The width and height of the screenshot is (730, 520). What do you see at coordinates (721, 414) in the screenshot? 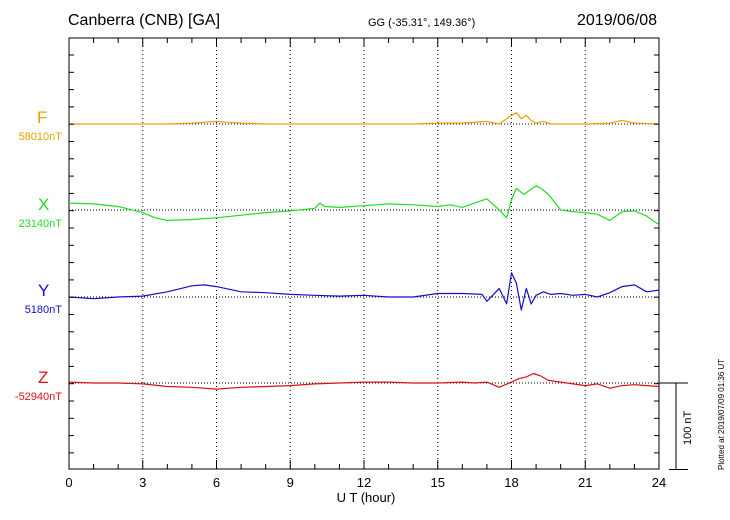
I see `plotted-timestamp: Plotted at 2019/07/09 01:36 UT` at bounding box center [721, 414].